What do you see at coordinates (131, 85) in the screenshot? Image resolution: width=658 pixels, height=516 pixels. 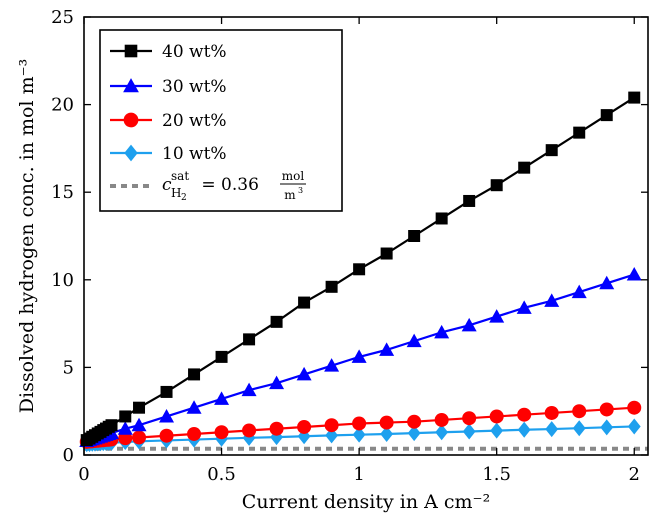 I see `legend-marker-30-wt` at bounding box center [131, 85].